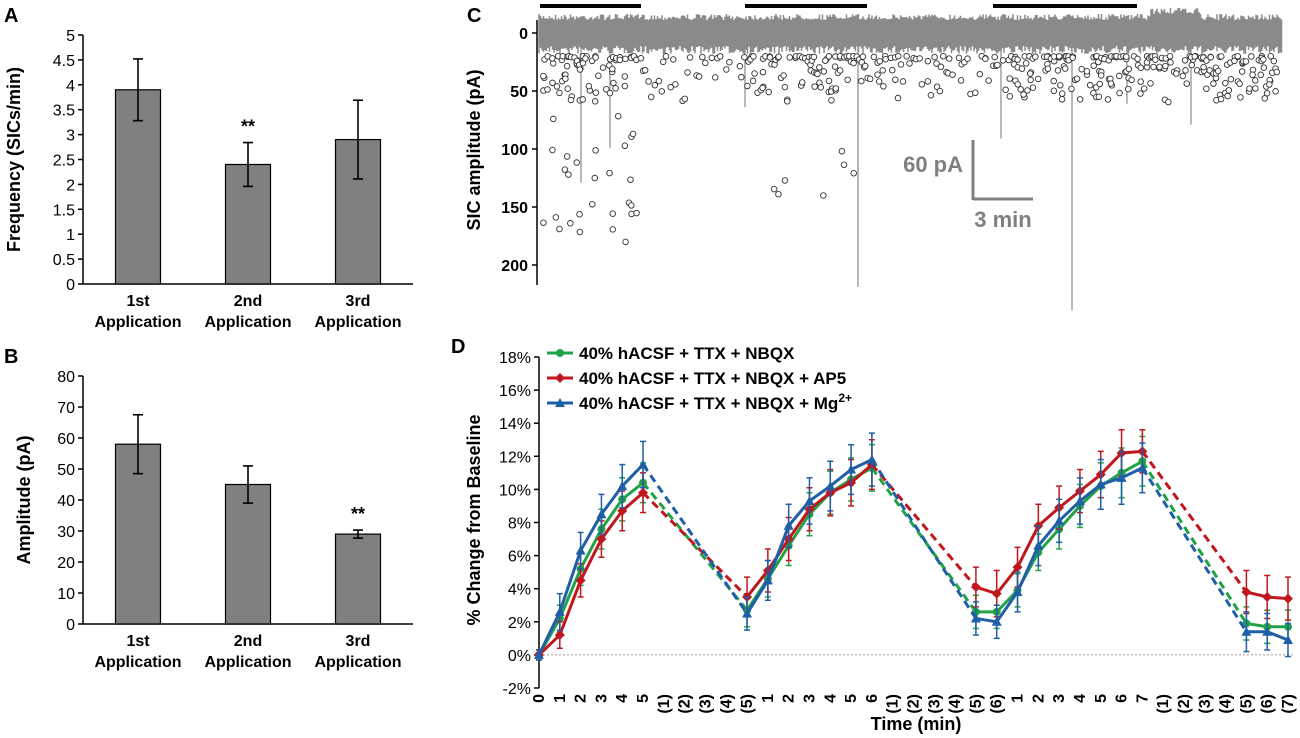 This screenshot has width=1300, height=738. What do you see at coordinates (66, 501) in the screenshot?
I see `y-tick-label: 40` at bounding box center [66, 501].